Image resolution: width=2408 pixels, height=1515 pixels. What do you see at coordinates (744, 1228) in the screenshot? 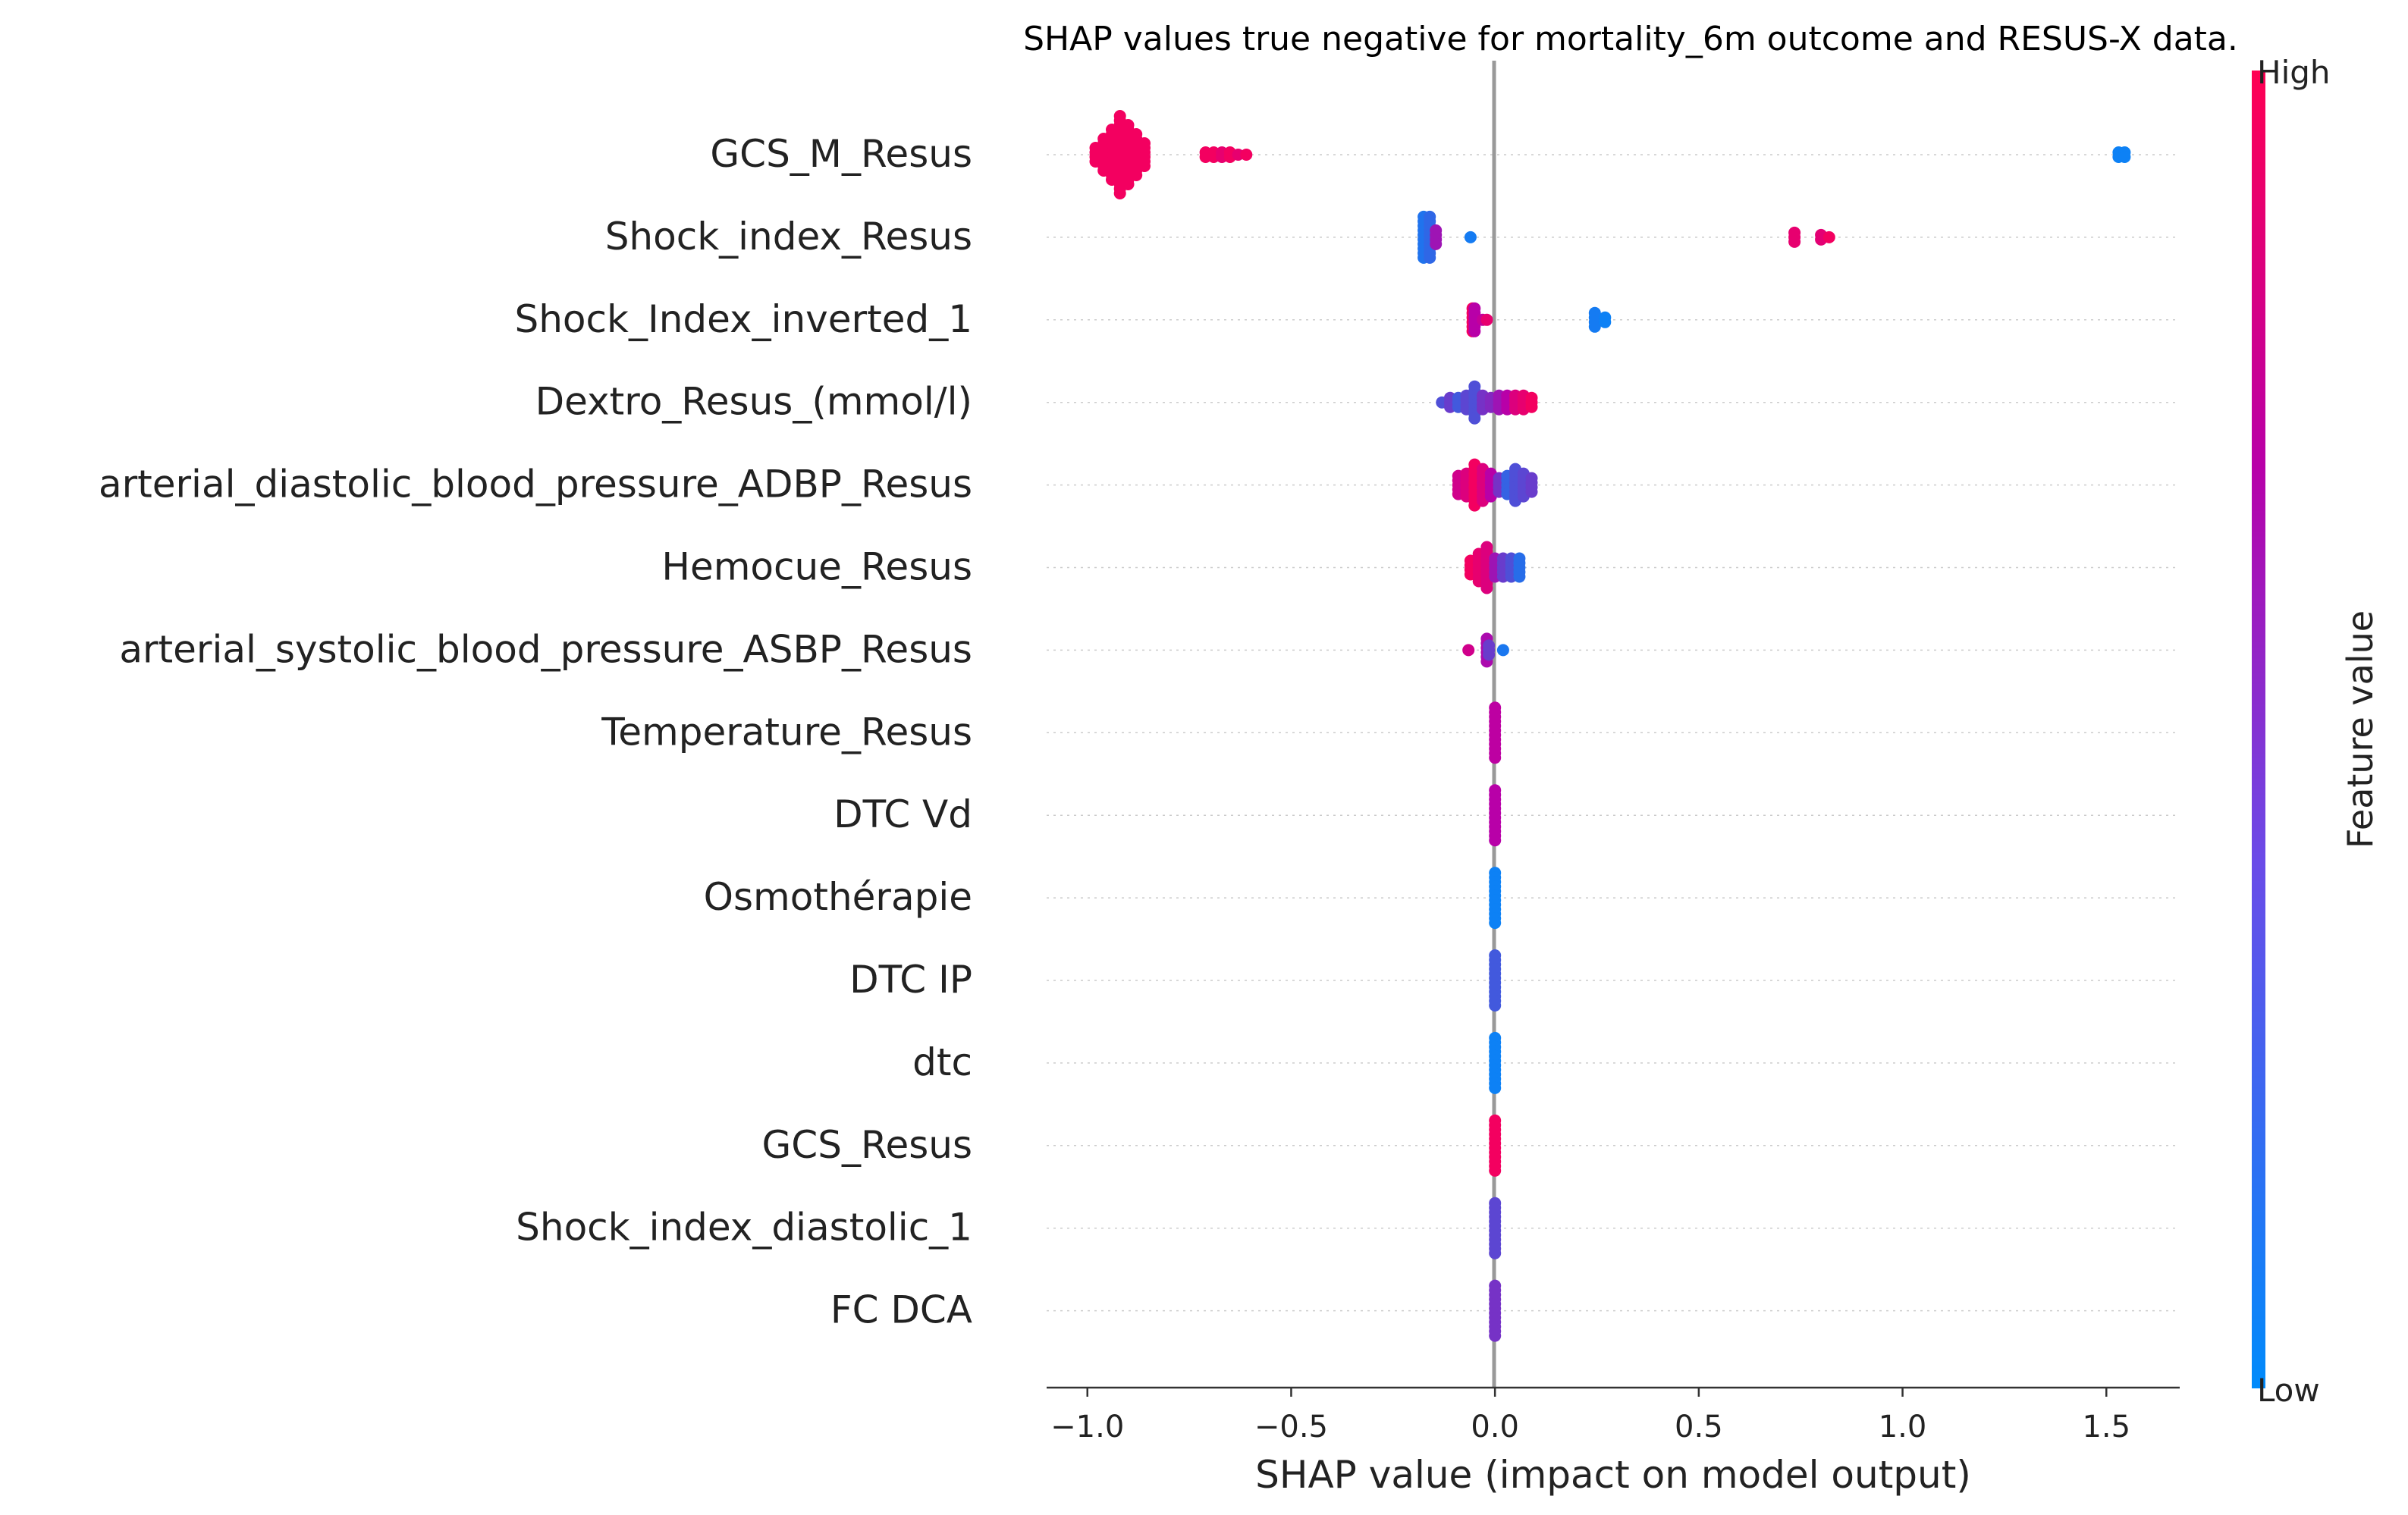
I see `feature-label: Shock_index_diastolic_1` at bounding box center [744, 1228].